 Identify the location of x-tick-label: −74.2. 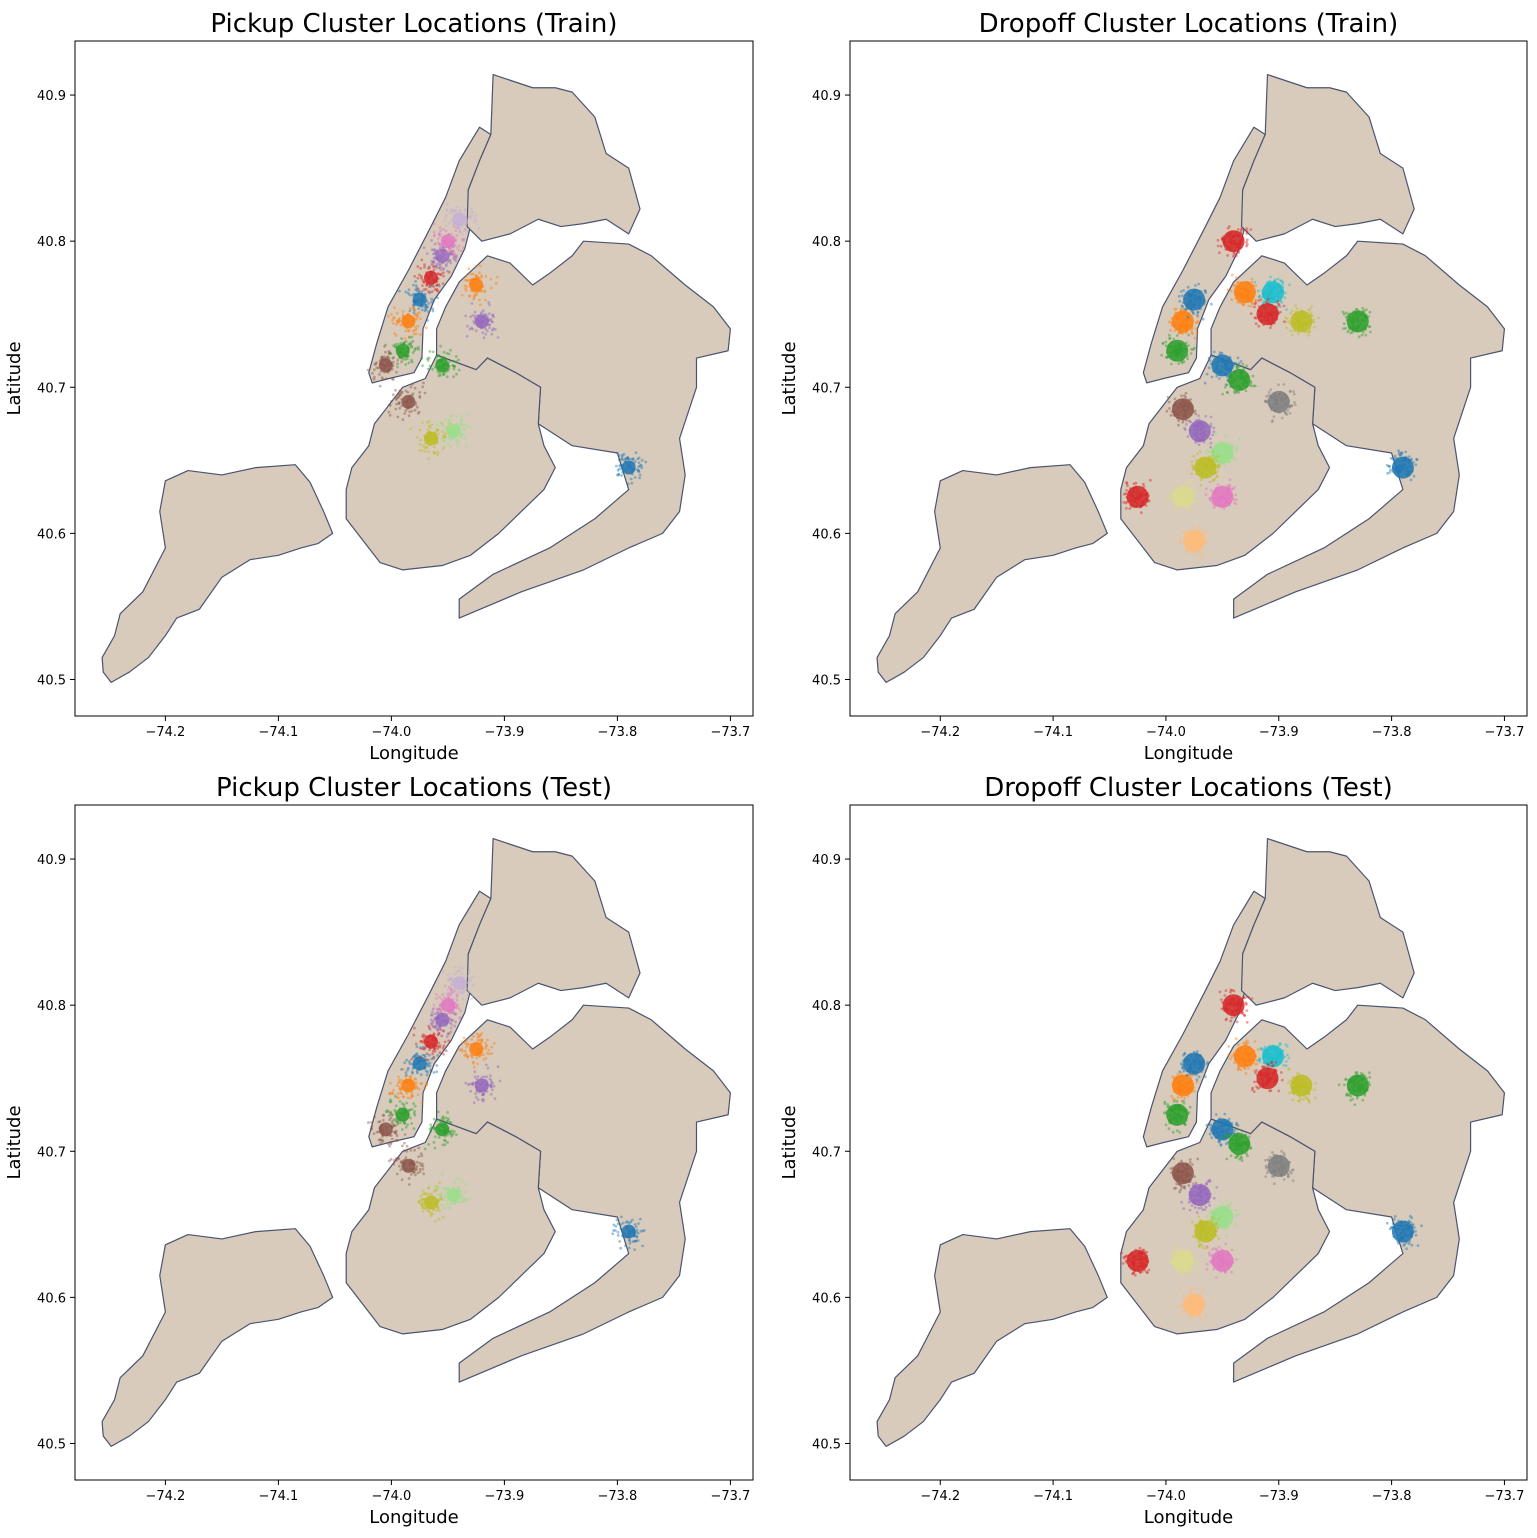
(165, 1496).